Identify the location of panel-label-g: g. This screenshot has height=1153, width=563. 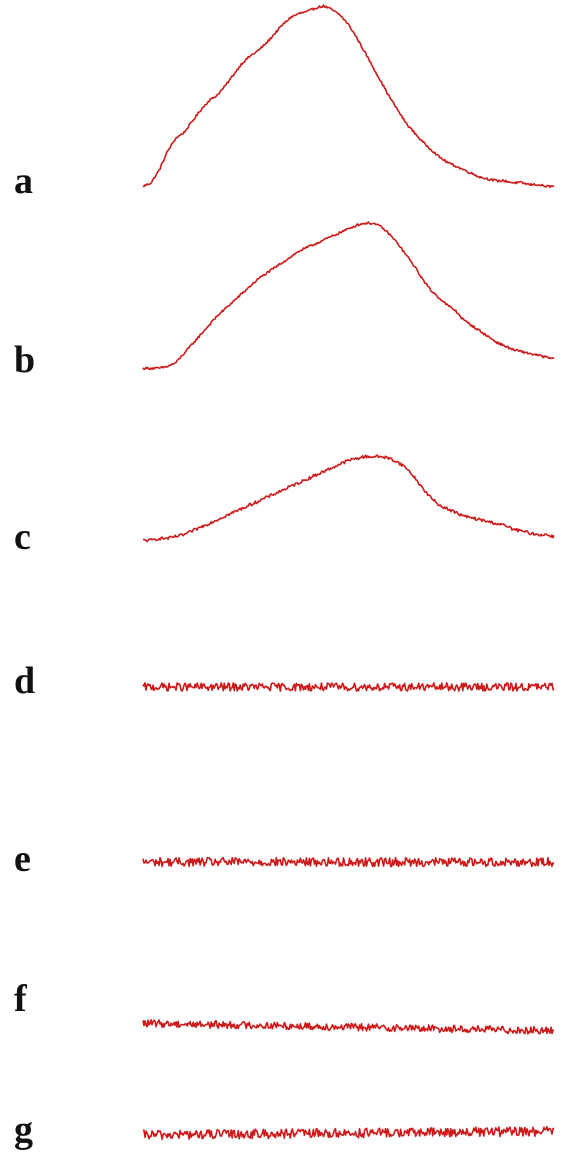
(23, 1130).